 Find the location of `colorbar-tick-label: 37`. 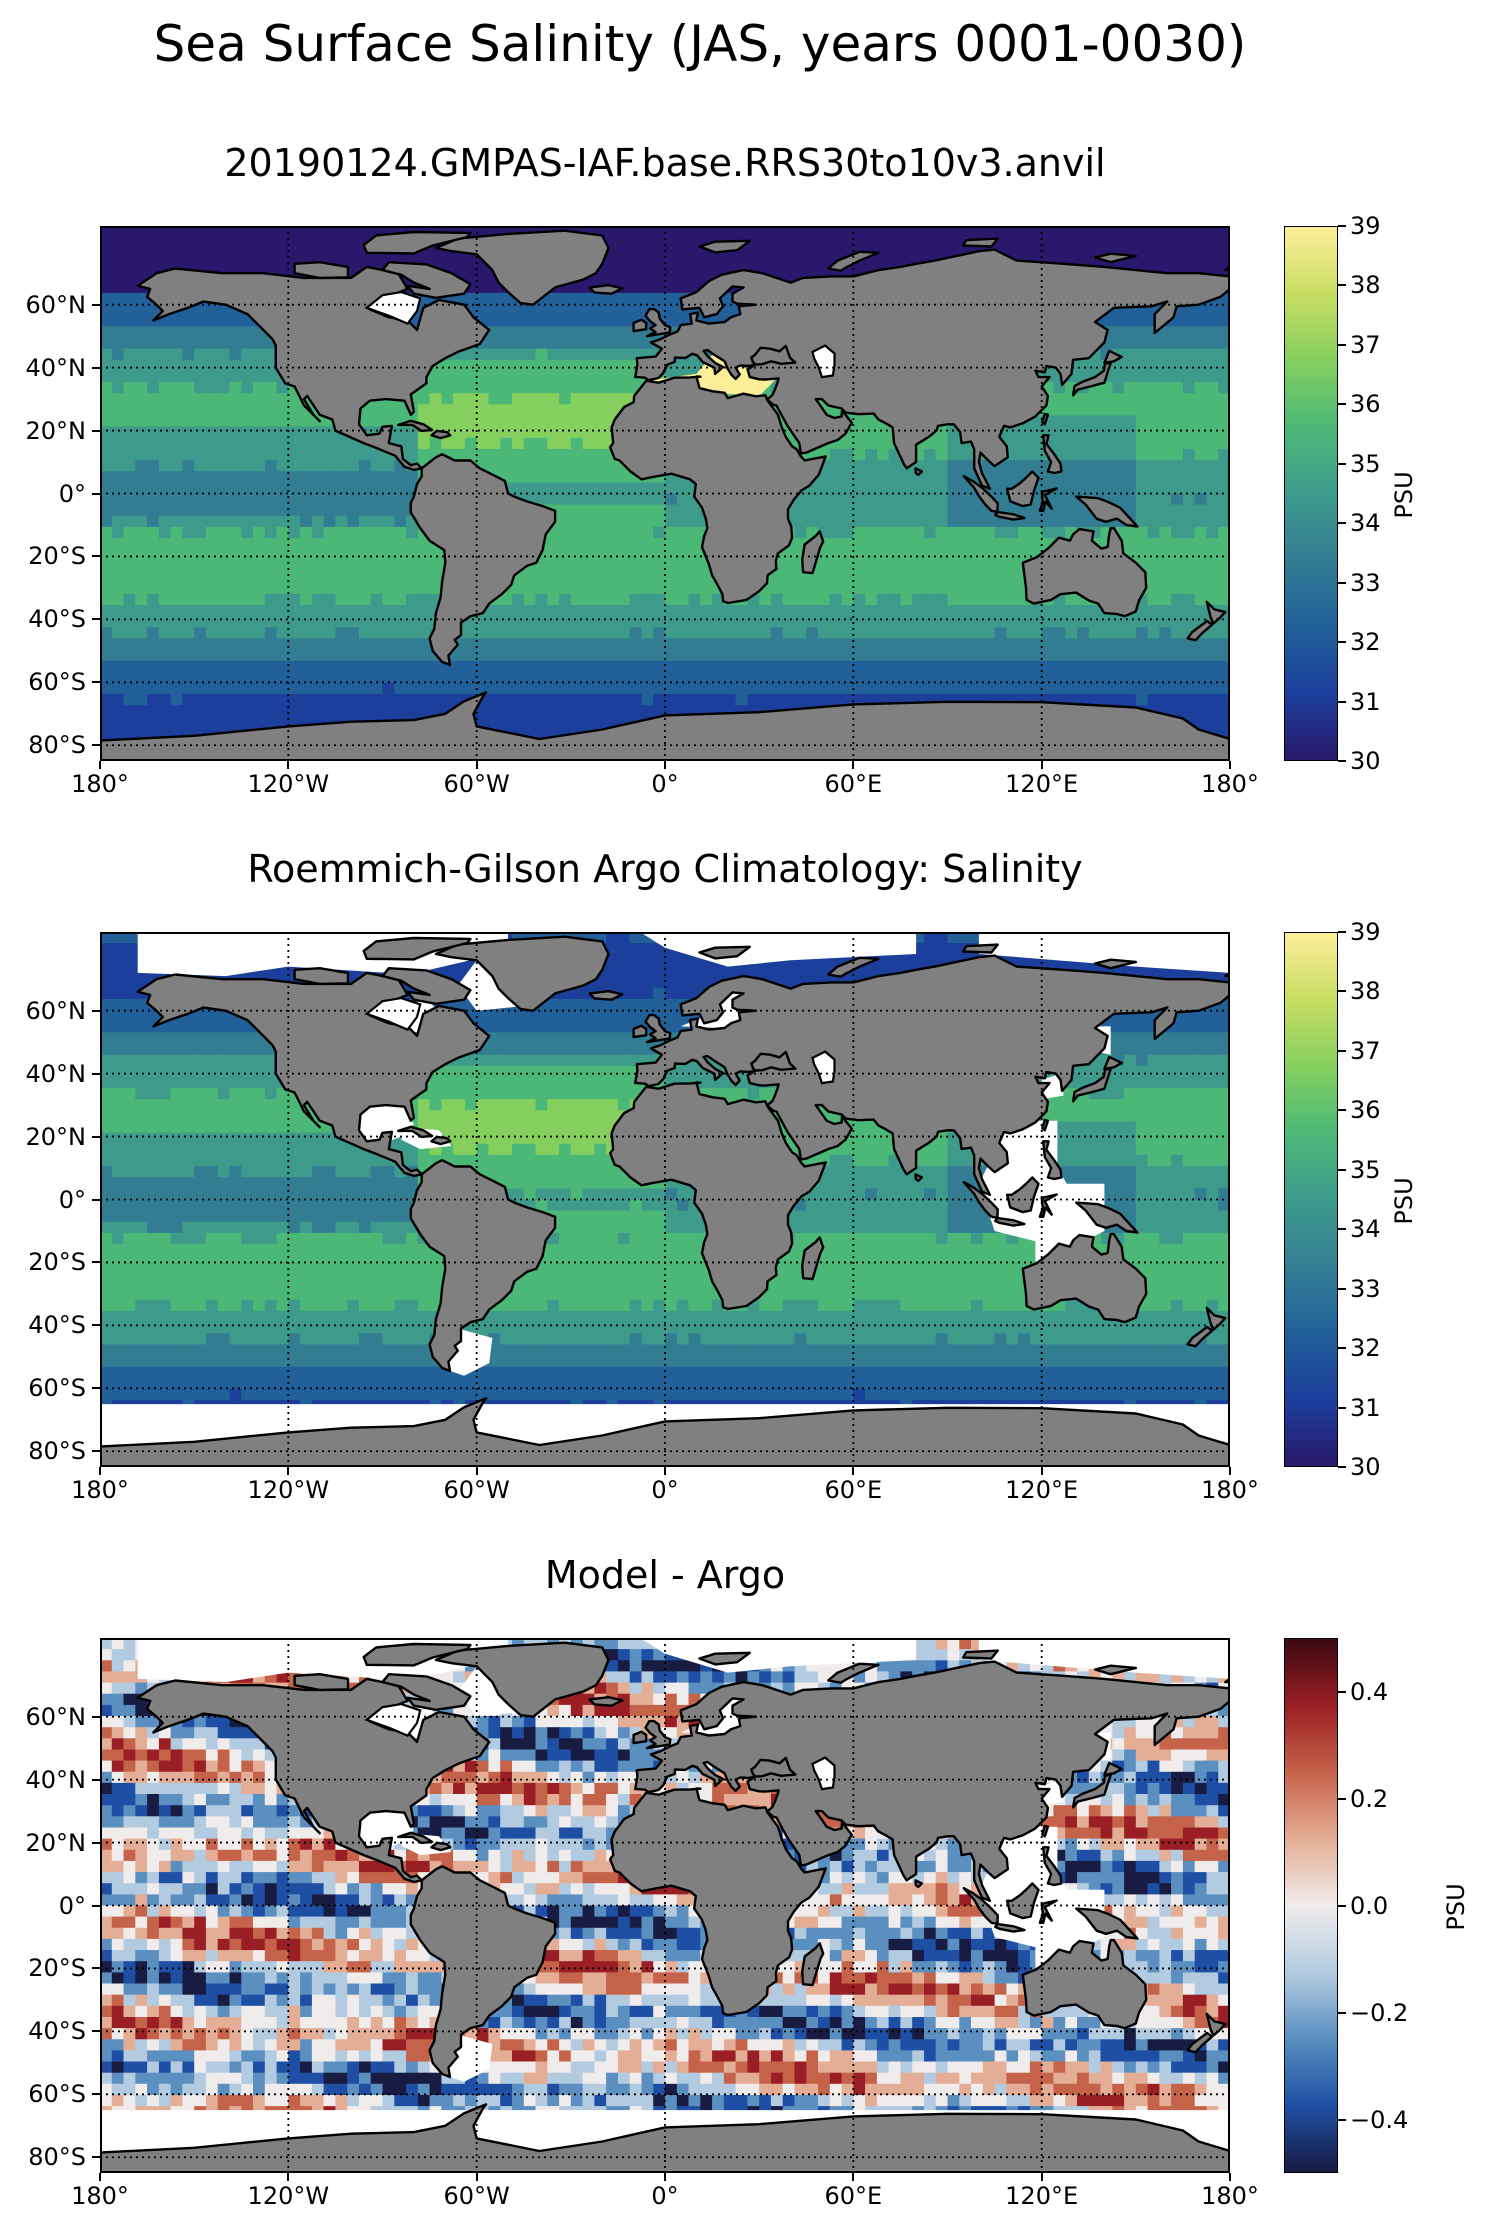

colorbar-tick-label: 37 is located at coordinates (1365, 344).